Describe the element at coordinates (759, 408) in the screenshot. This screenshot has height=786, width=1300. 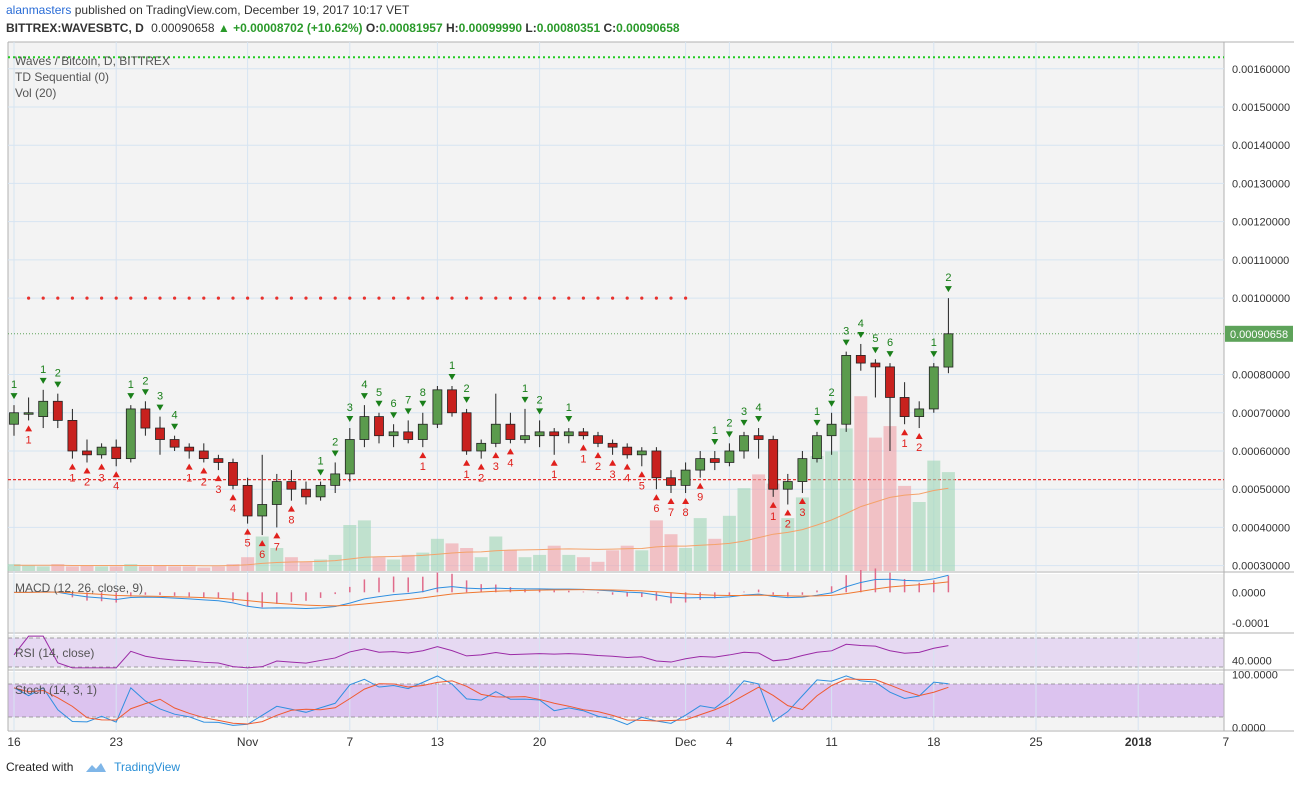
I see `td-sell-count: 4` at that location.